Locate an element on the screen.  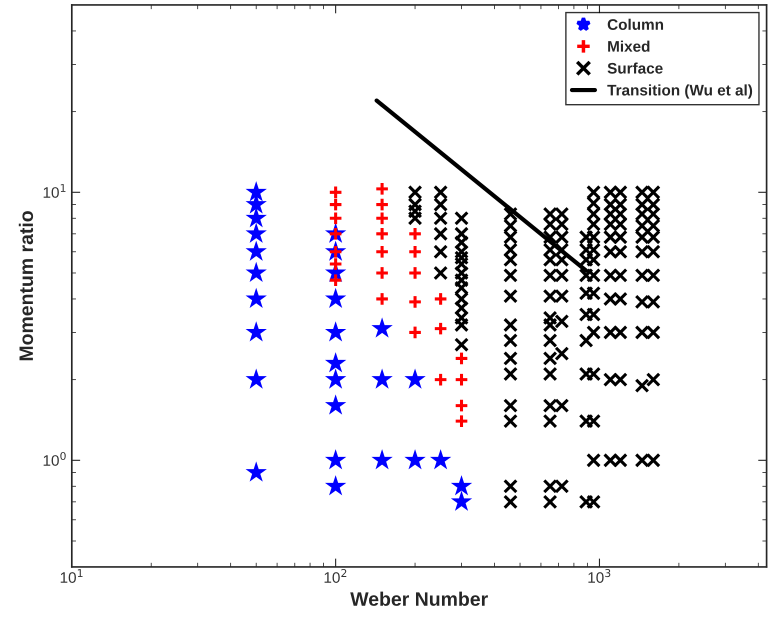
legend-label: Surface is located at coordinates (635, 68).